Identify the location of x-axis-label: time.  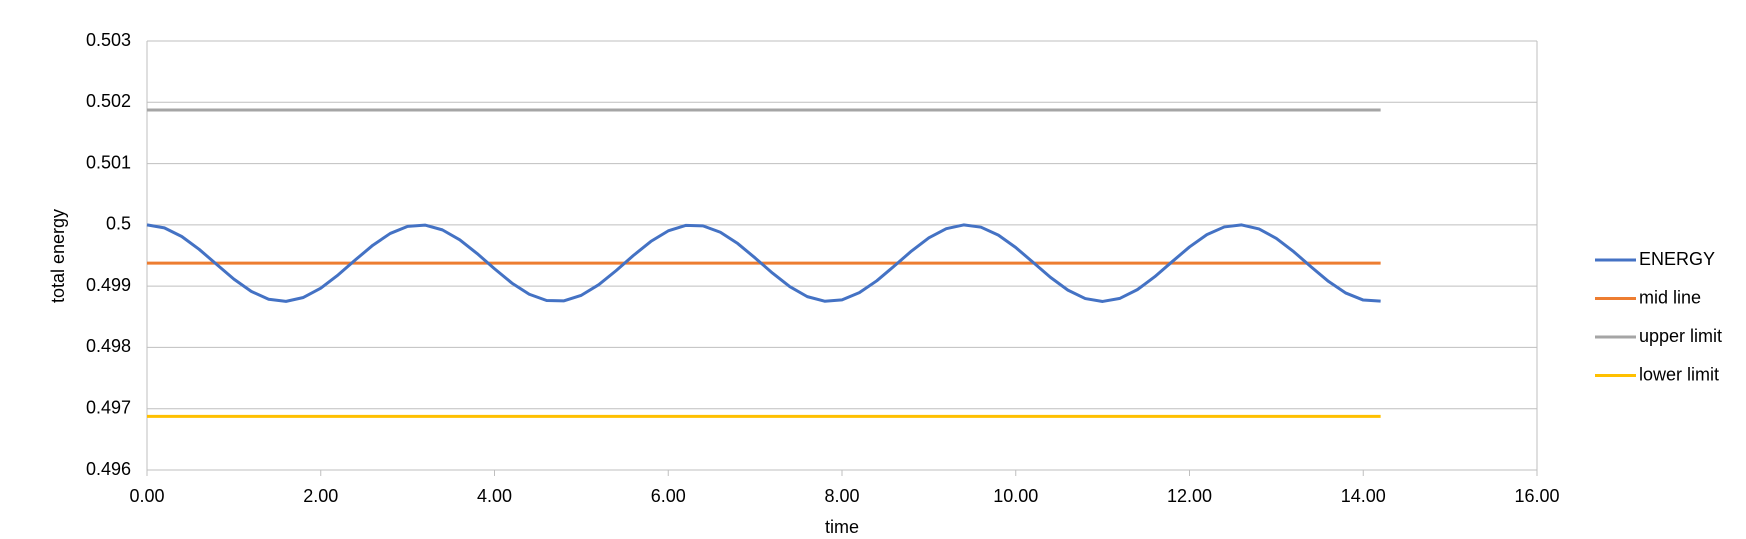
(842, 527).